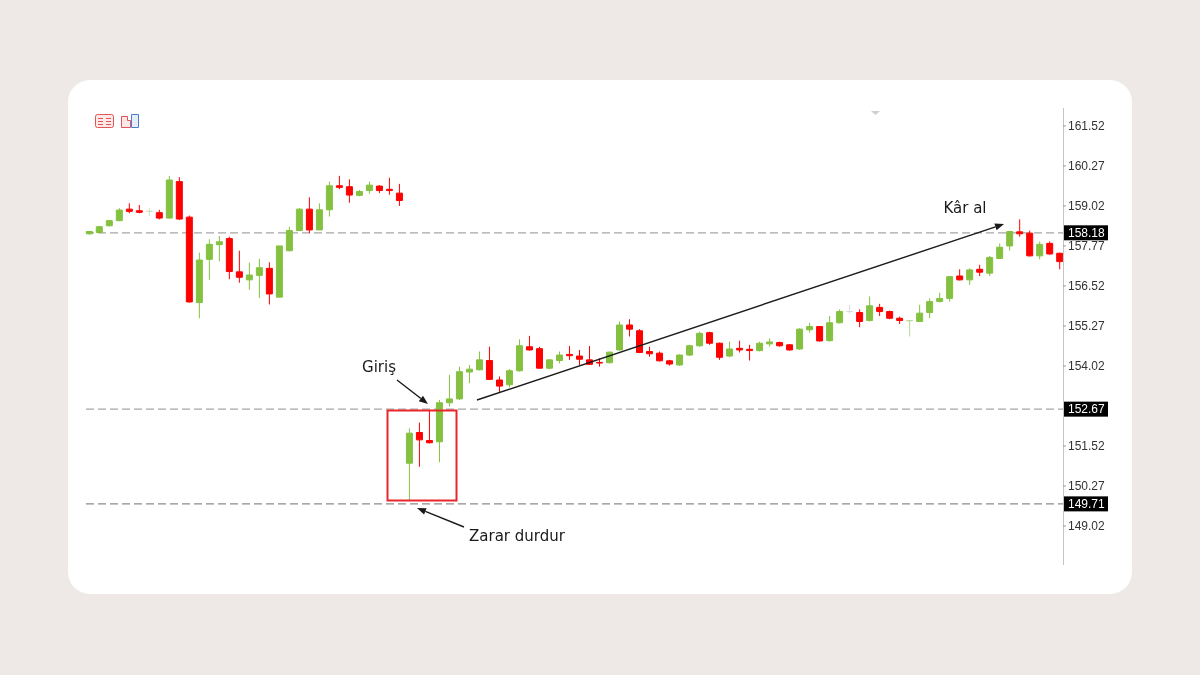 This screenshot has width=1200, height=675. Describe the element at coordinates (1087, 125) in the screenshot. I see `y-tick-label: 161.52` at that location.